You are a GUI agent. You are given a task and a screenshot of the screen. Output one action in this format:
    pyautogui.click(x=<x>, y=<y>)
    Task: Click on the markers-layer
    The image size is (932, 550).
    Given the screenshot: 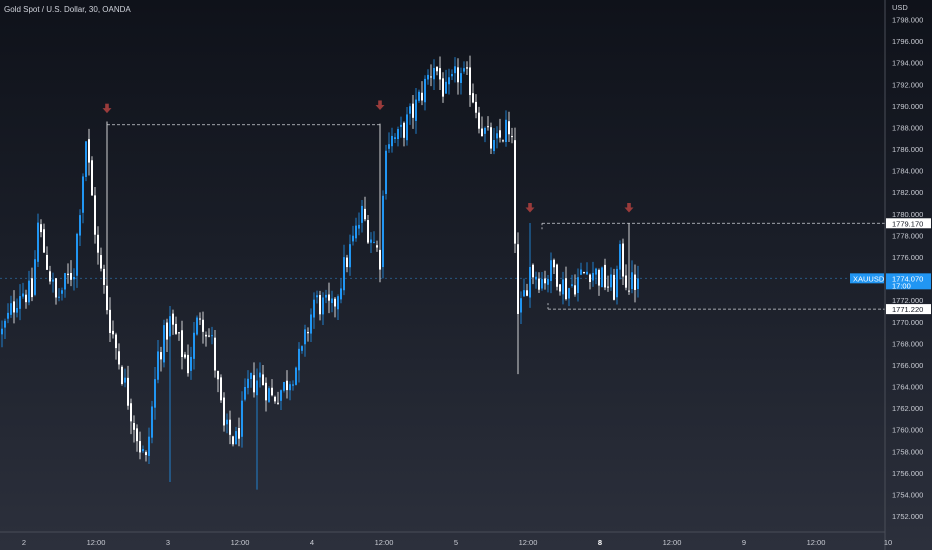 What is the action you would take?
    pyautogui.click(x=368, y=156)
    